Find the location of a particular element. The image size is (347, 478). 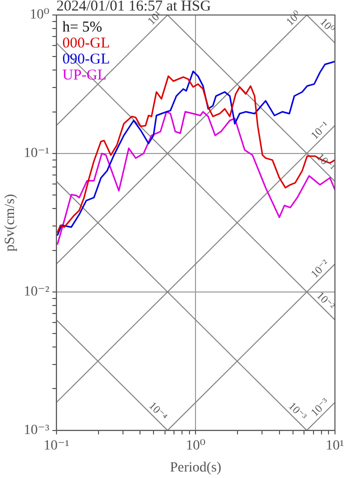

x-tick-label: 10⁰ is located at coordinates (196, 446).